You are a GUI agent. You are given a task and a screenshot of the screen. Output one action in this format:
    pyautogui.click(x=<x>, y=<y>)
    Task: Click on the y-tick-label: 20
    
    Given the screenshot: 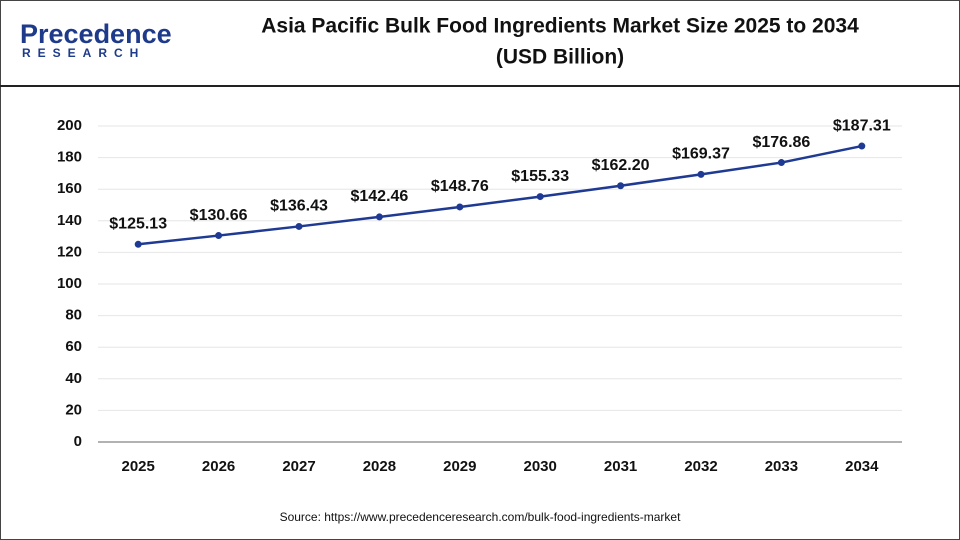 What is the action you would take?
    pyautogui.click(x=73, y=409)
    